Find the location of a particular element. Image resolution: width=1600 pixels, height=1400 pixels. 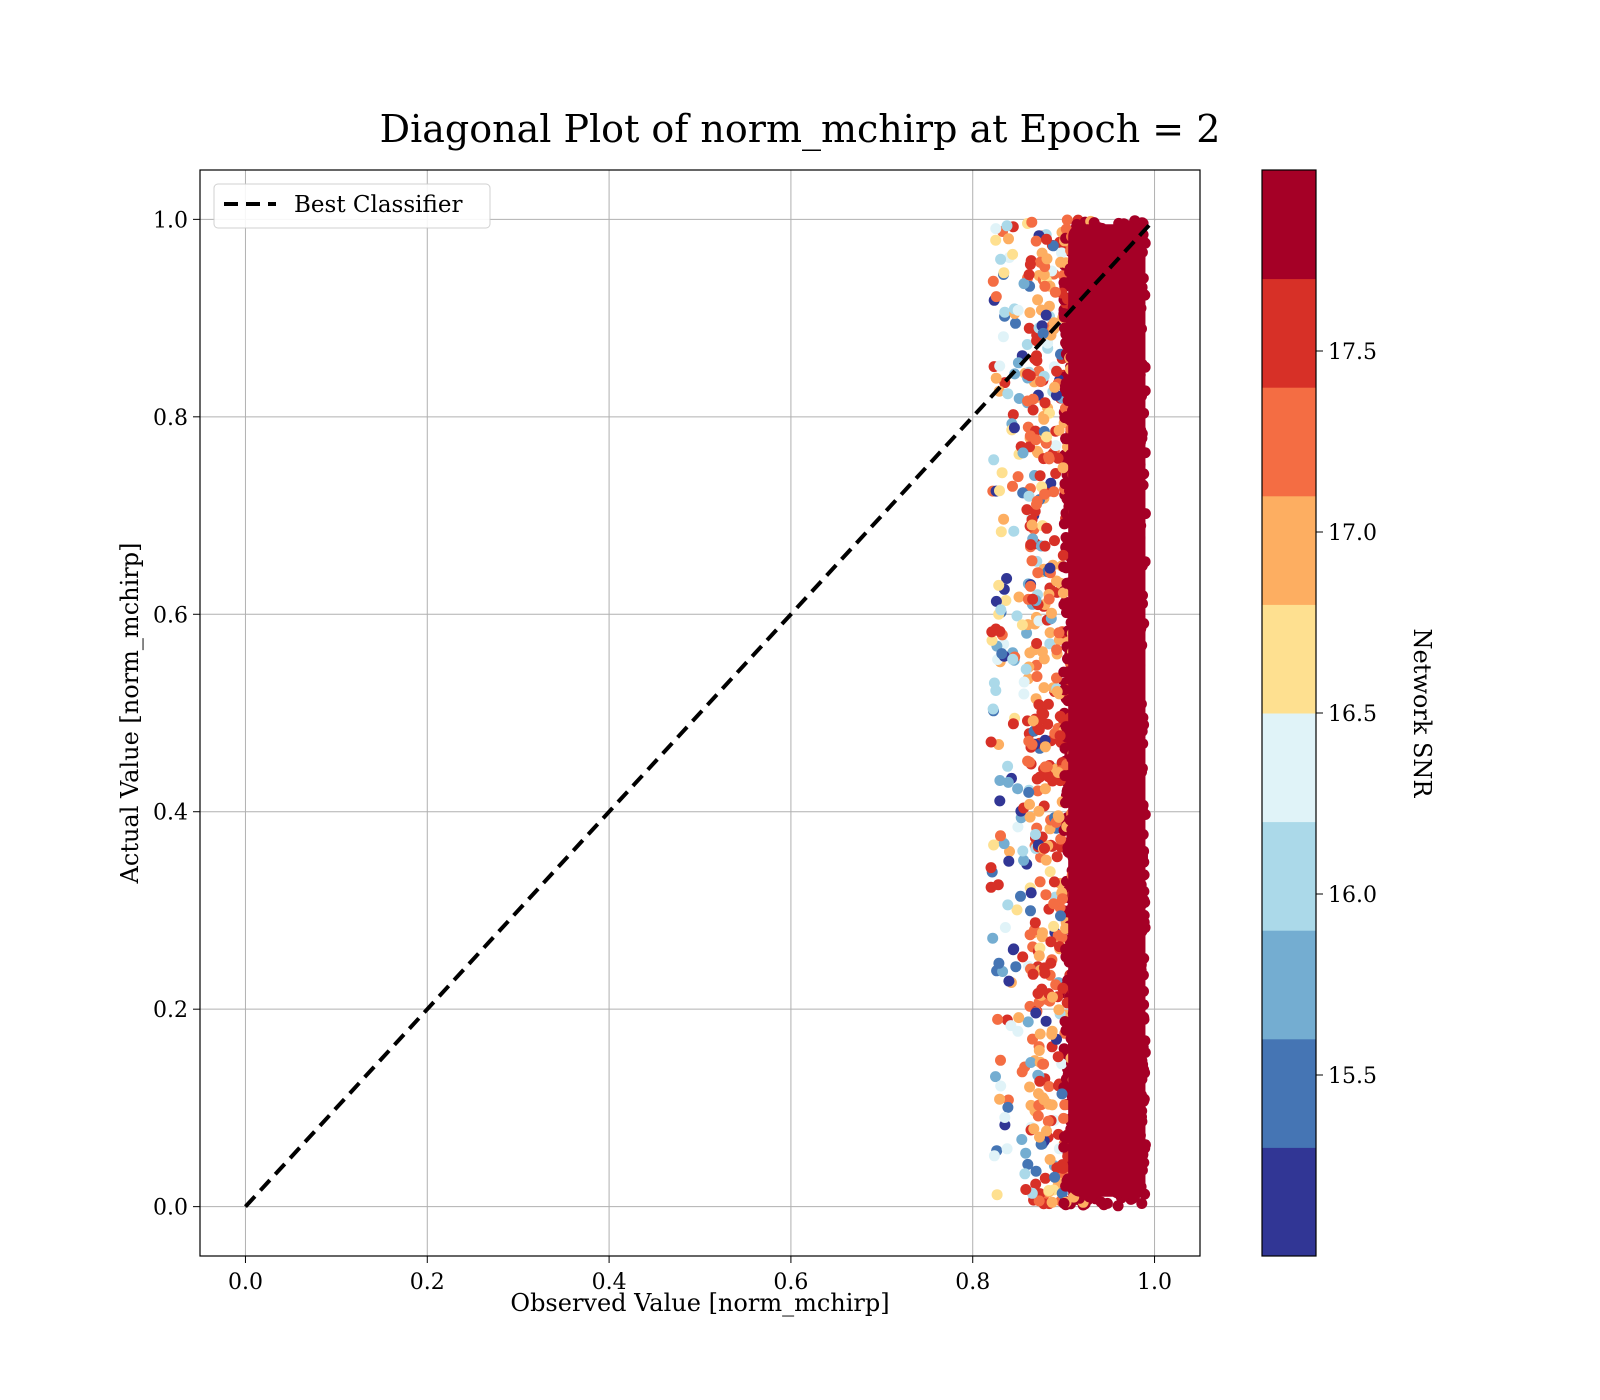

colorbar-tick-label: 16.0 is located at coordinates (1352, 895).